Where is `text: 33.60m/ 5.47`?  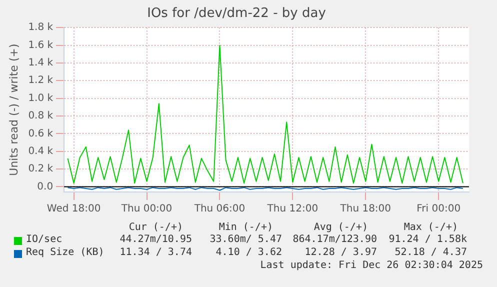 text: 33.60m/ 5.47 is located at coordinates (246, 239).